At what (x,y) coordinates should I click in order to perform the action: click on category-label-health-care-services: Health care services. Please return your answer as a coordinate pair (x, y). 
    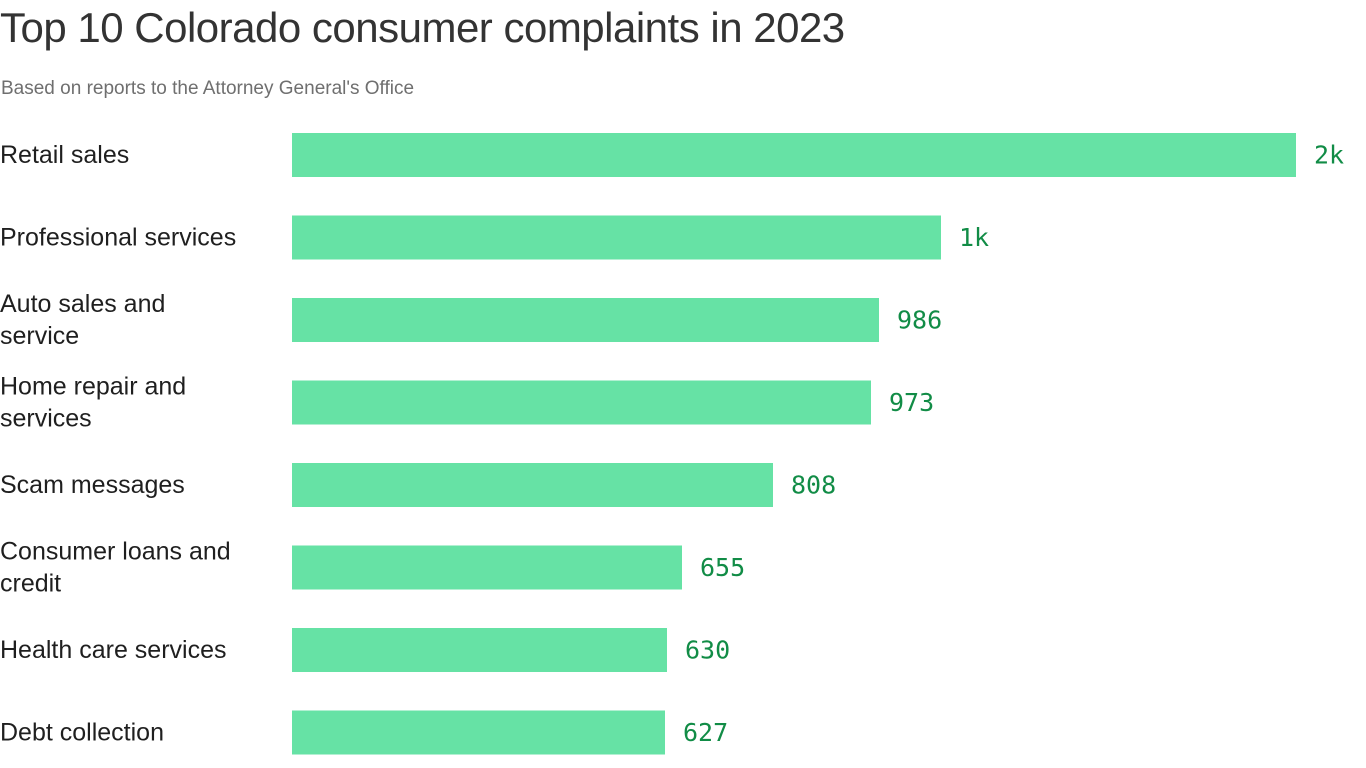
    Looking at the image, I should click on (113, 650).